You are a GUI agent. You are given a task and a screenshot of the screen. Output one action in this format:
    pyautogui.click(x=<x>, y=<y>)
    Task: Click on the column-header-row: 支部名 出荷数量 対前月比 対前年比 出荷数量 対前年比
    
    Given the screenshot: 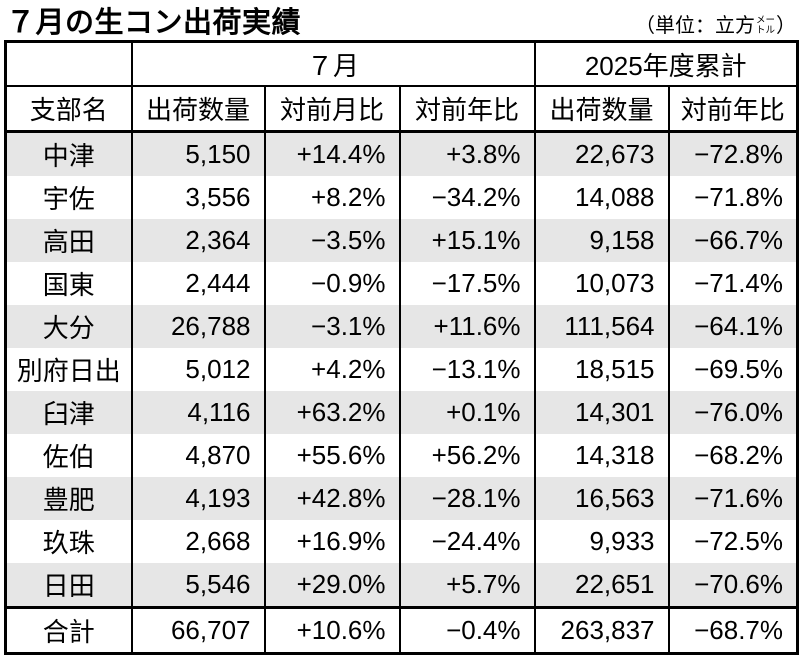 What is the action you would take?
    pyautogui.click(x=401, y=109)
    